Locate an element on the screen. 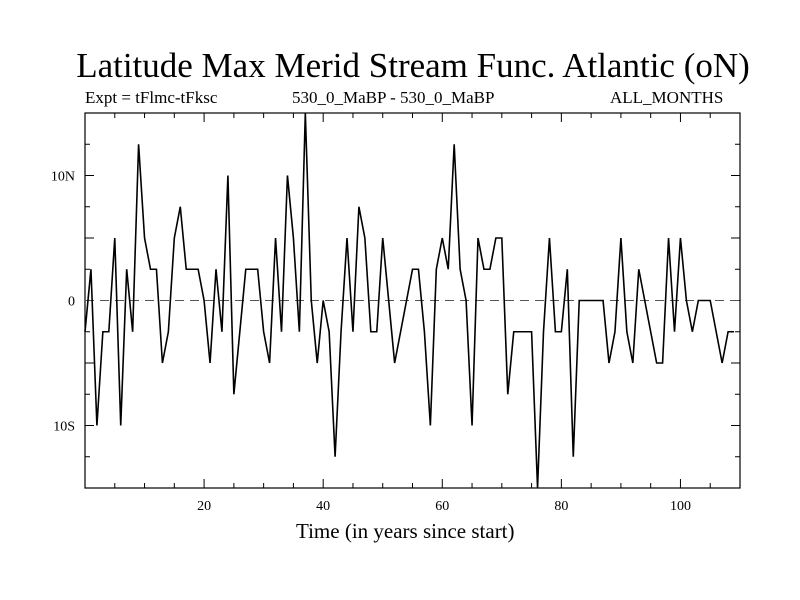 The height and width of the screenshot is (600, 800). y-tick-label: 10N is located at coordinates (63, 177).